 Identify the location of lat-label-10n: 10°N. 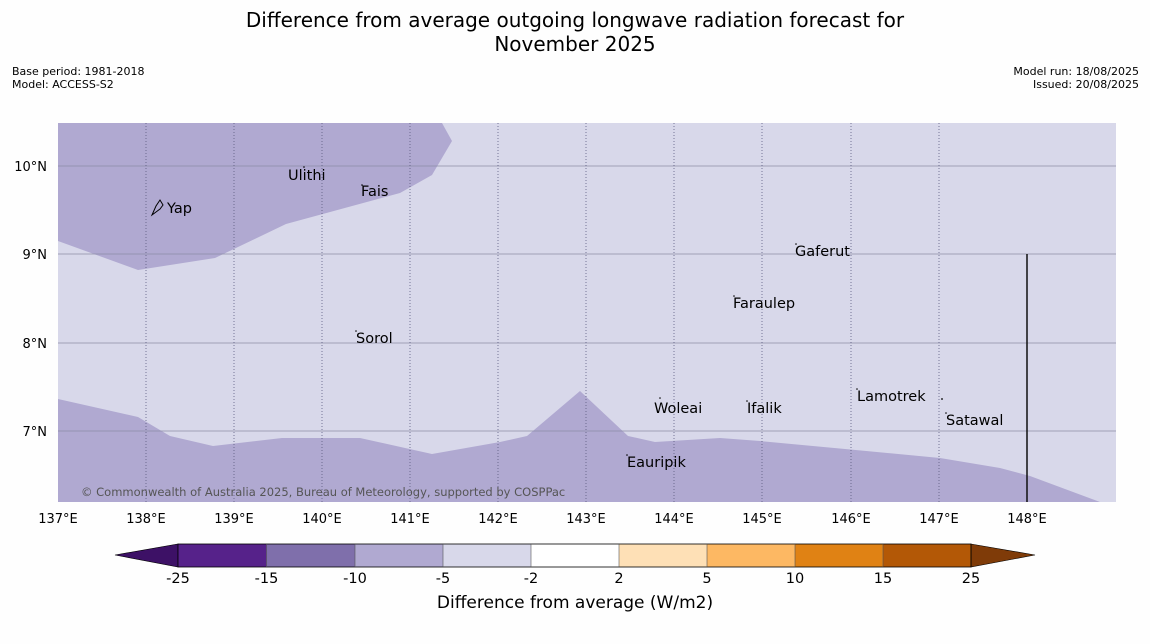
(30, 167).